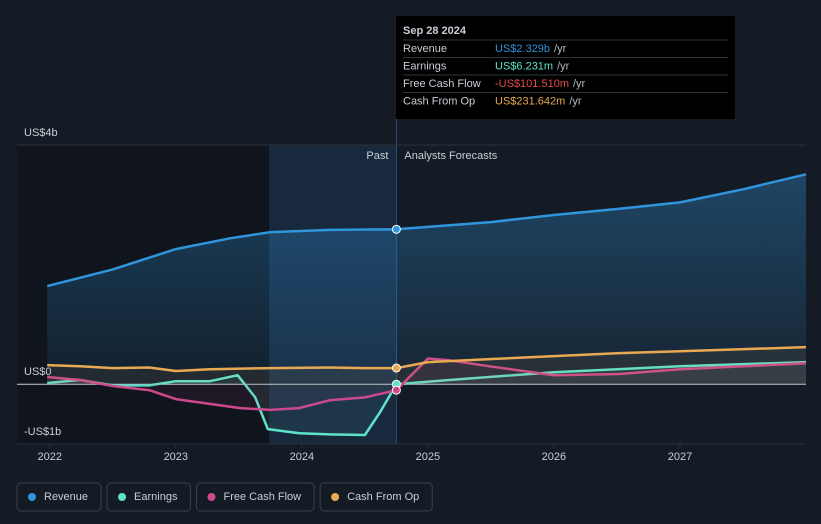 This screenshot has height=524, width=821. What do you see at coordinates (302, 457) in the screenshot?
I see `x-tick-label: 2024` at bounding box center [302, 457].